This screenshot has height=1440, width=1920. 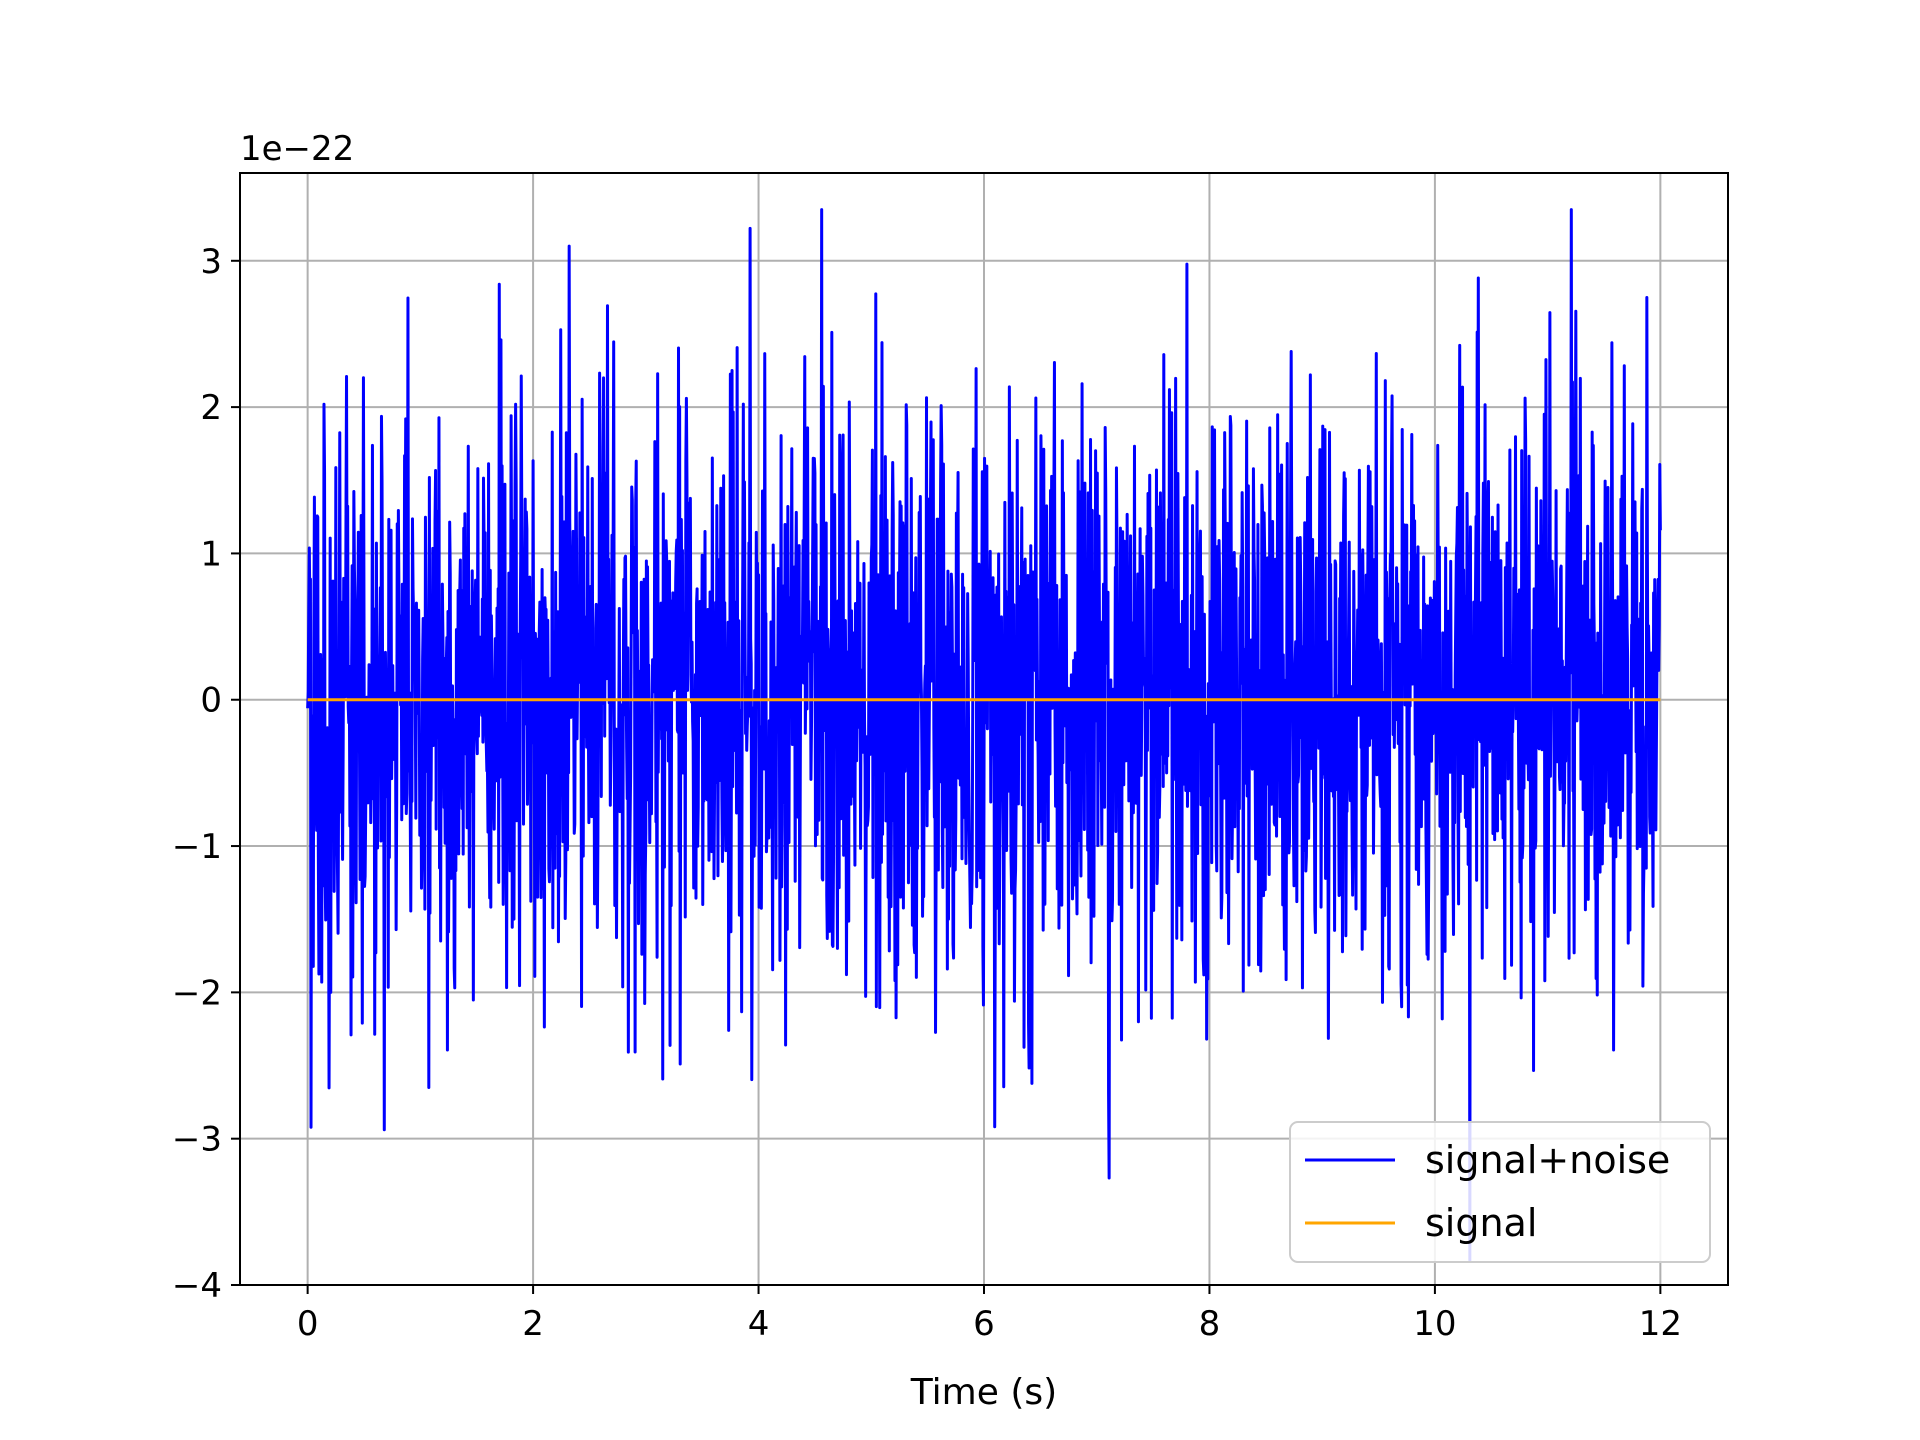 I want to click on legend-label-signal: signal, so click(x=1481, y=1223).